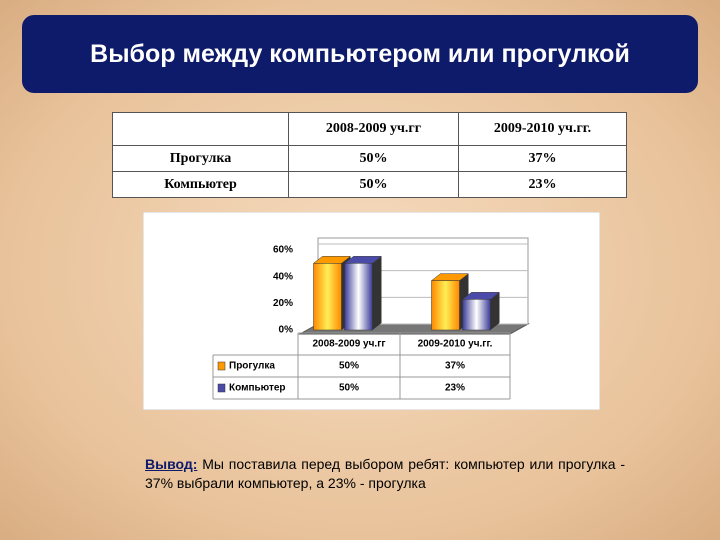 The height and width of the screenshot is (540, 720). What do you see at coordinates (542, 129) in the screenshot?
I see `header-cell: 2009-2010 уч.гг.` at bounding box center [542, 129].